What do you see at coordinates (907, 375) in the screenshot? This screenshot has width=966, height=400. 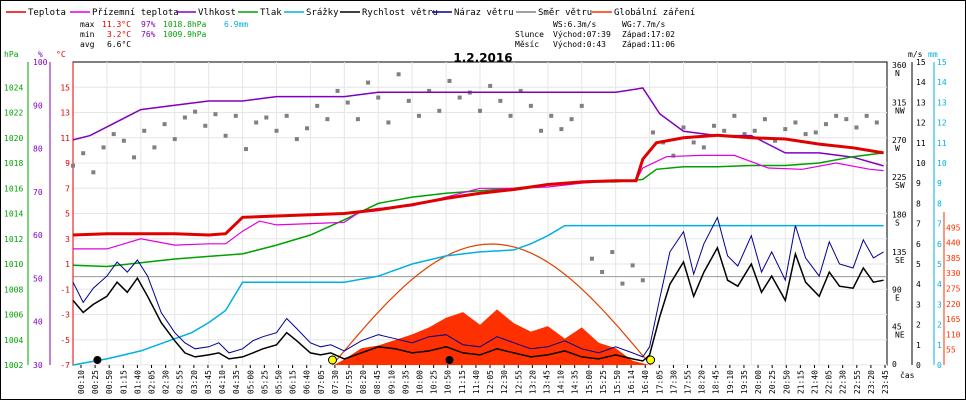 I see `x-axis-label: čas` at bounding box center [907, 375].